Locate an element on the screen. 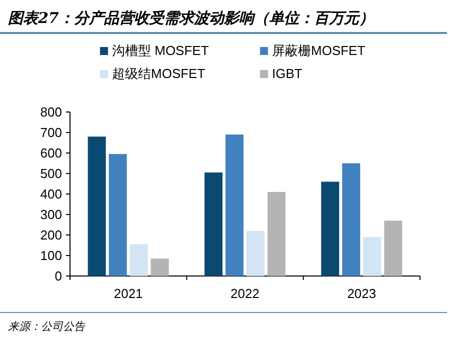 This screenshot has height=338, width=451. title: 图表27：分产品营收受需求波动影响（单位：百万元） is located at coordinates (191, 18).